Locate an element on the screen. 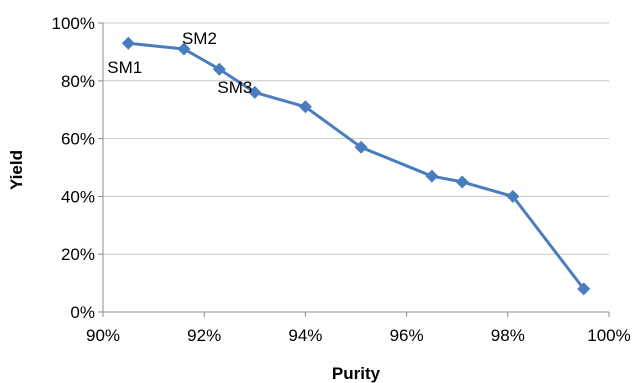 The image size is (636, 383). x-tick-labels: 90% 92% 94% 96% 98% 100% is located at coordinates (358, 335).